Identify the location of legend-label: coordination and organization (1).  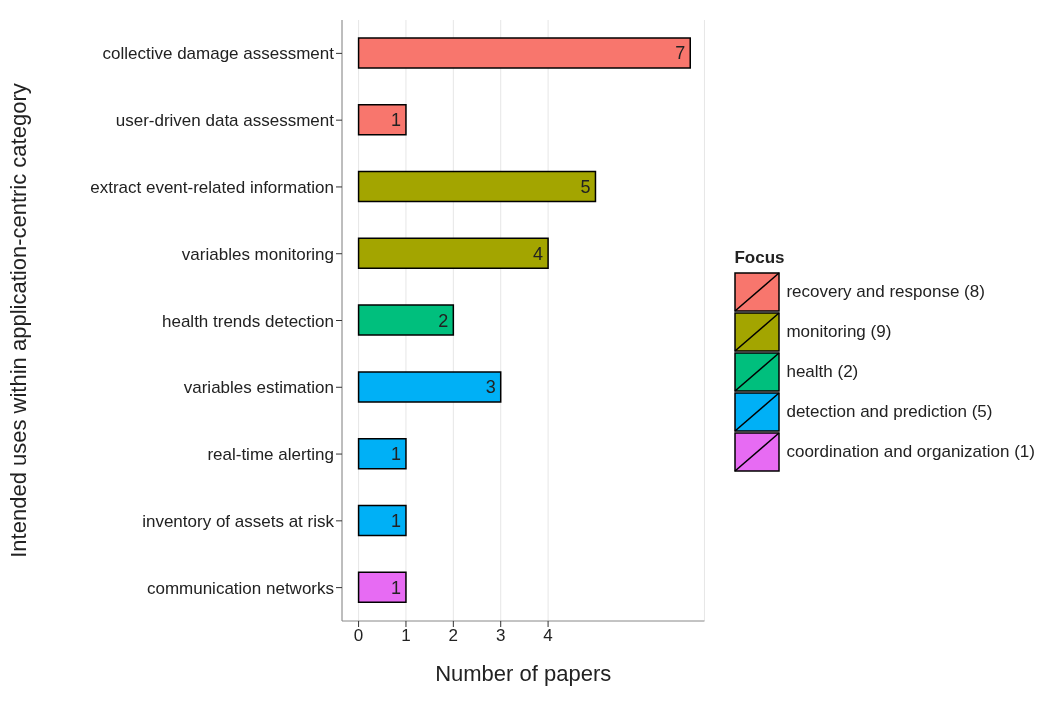
(910, 451).